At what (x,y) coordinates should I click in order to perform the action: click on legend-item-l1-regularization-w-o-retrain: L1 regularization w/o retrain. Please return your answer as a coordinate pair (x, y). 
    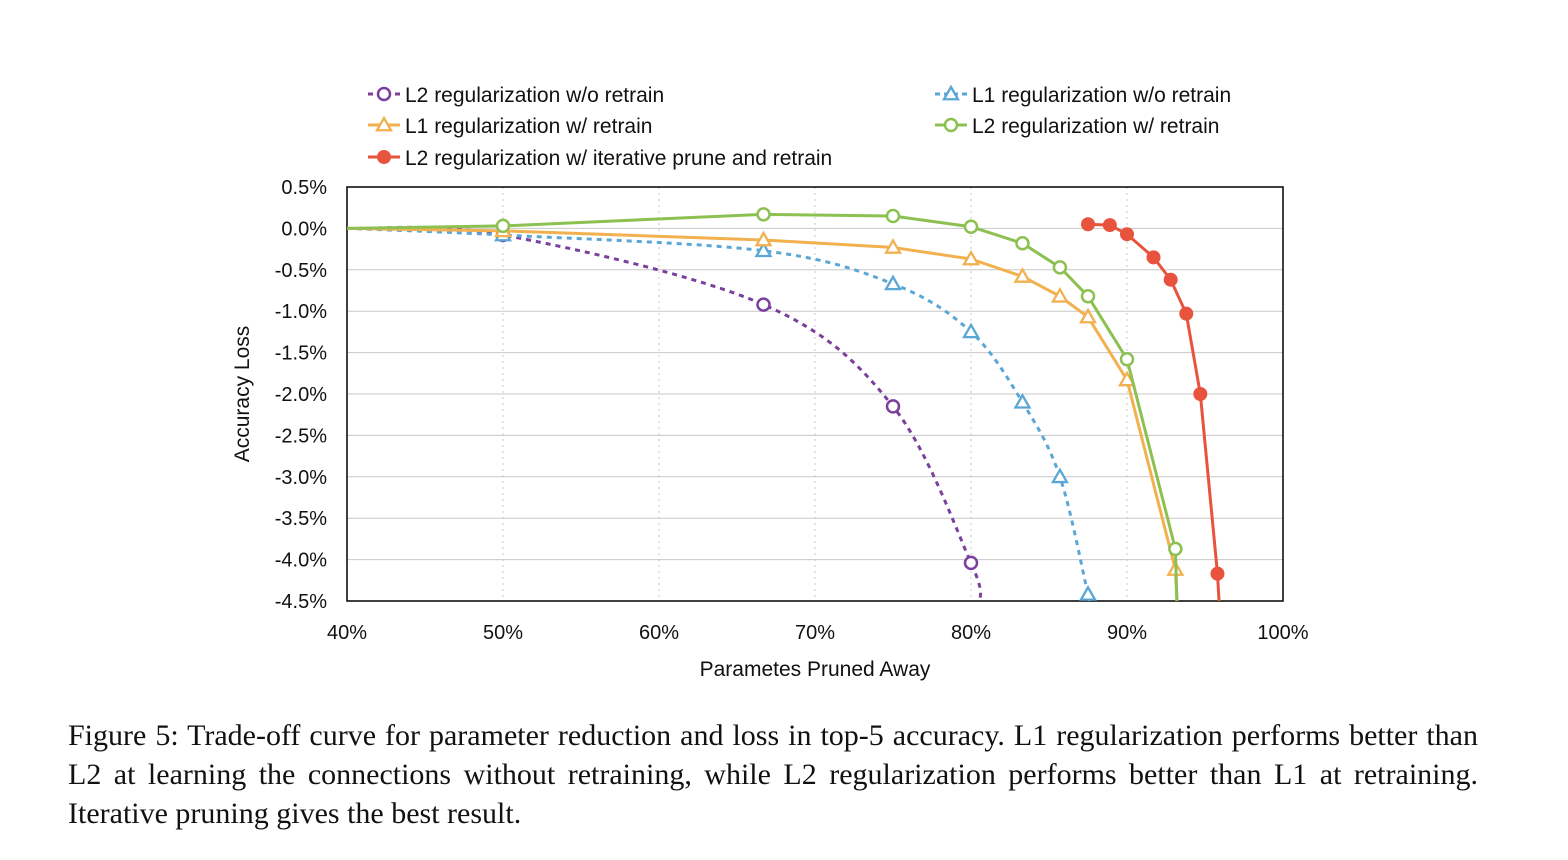
    Looking at the image, I should click on (1083, 95).